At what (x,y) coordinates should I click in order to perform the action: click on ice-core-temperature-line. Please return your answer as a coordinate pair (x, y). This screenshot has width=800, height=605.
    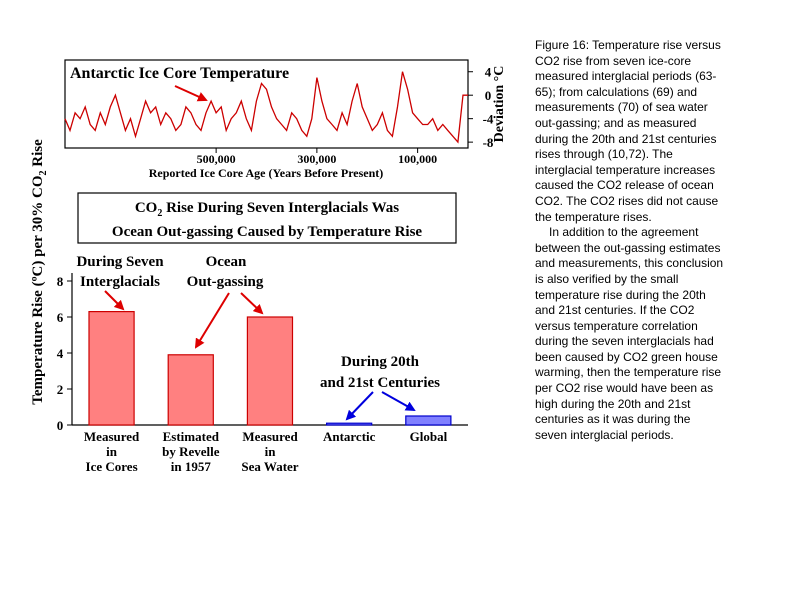
    Looking at the image, I should click on (266, 107).